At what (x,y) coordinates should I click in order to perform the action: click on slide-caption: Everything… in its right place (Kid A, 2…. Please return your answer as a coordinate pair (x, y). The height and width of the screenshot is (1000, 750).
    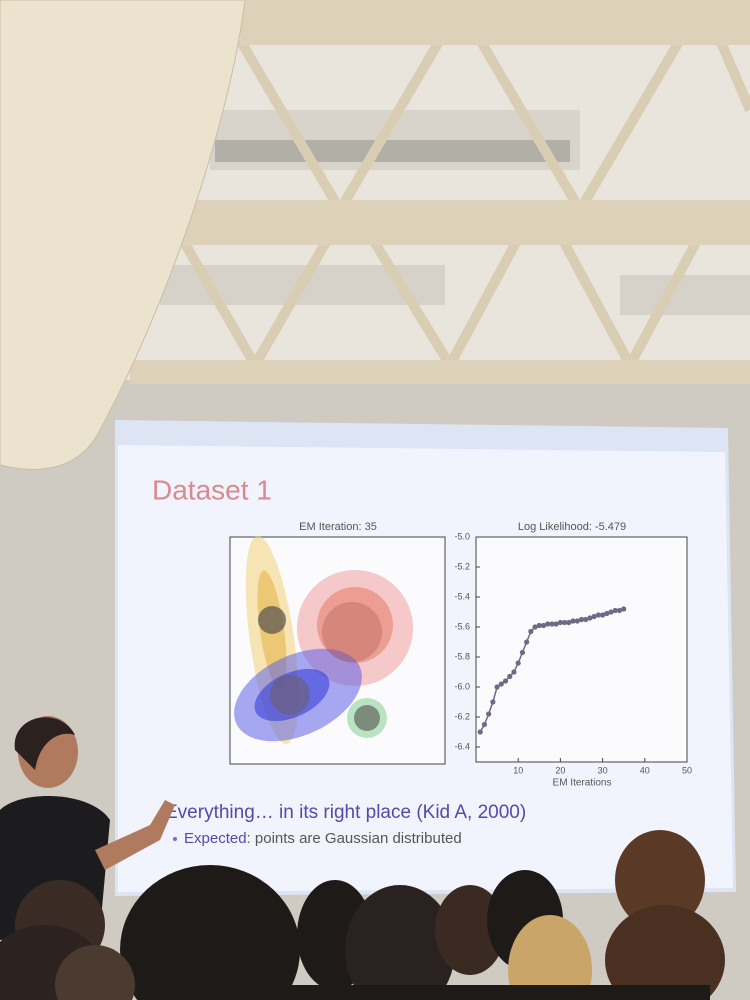
    Looking at the image, I should click on (345, 812).